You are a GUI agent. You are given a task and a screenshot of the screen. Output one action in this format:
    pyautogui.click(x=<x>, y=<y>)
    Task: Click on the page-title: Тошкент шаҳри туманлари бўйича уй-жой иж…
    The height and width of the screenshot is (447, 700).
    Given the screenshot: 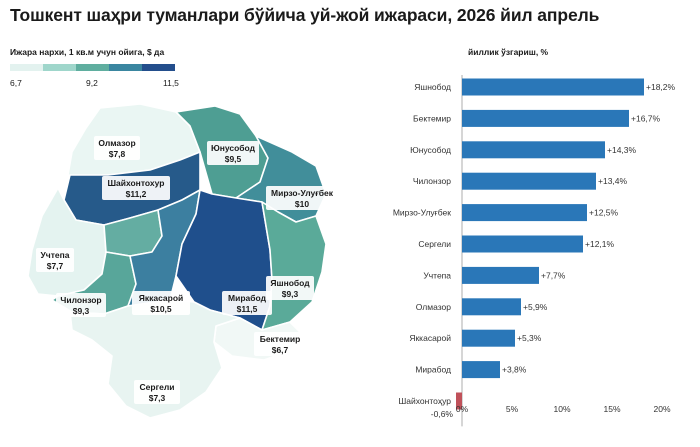 What is the action you would take?
    pyautogui.click(x=305, y=15)
    